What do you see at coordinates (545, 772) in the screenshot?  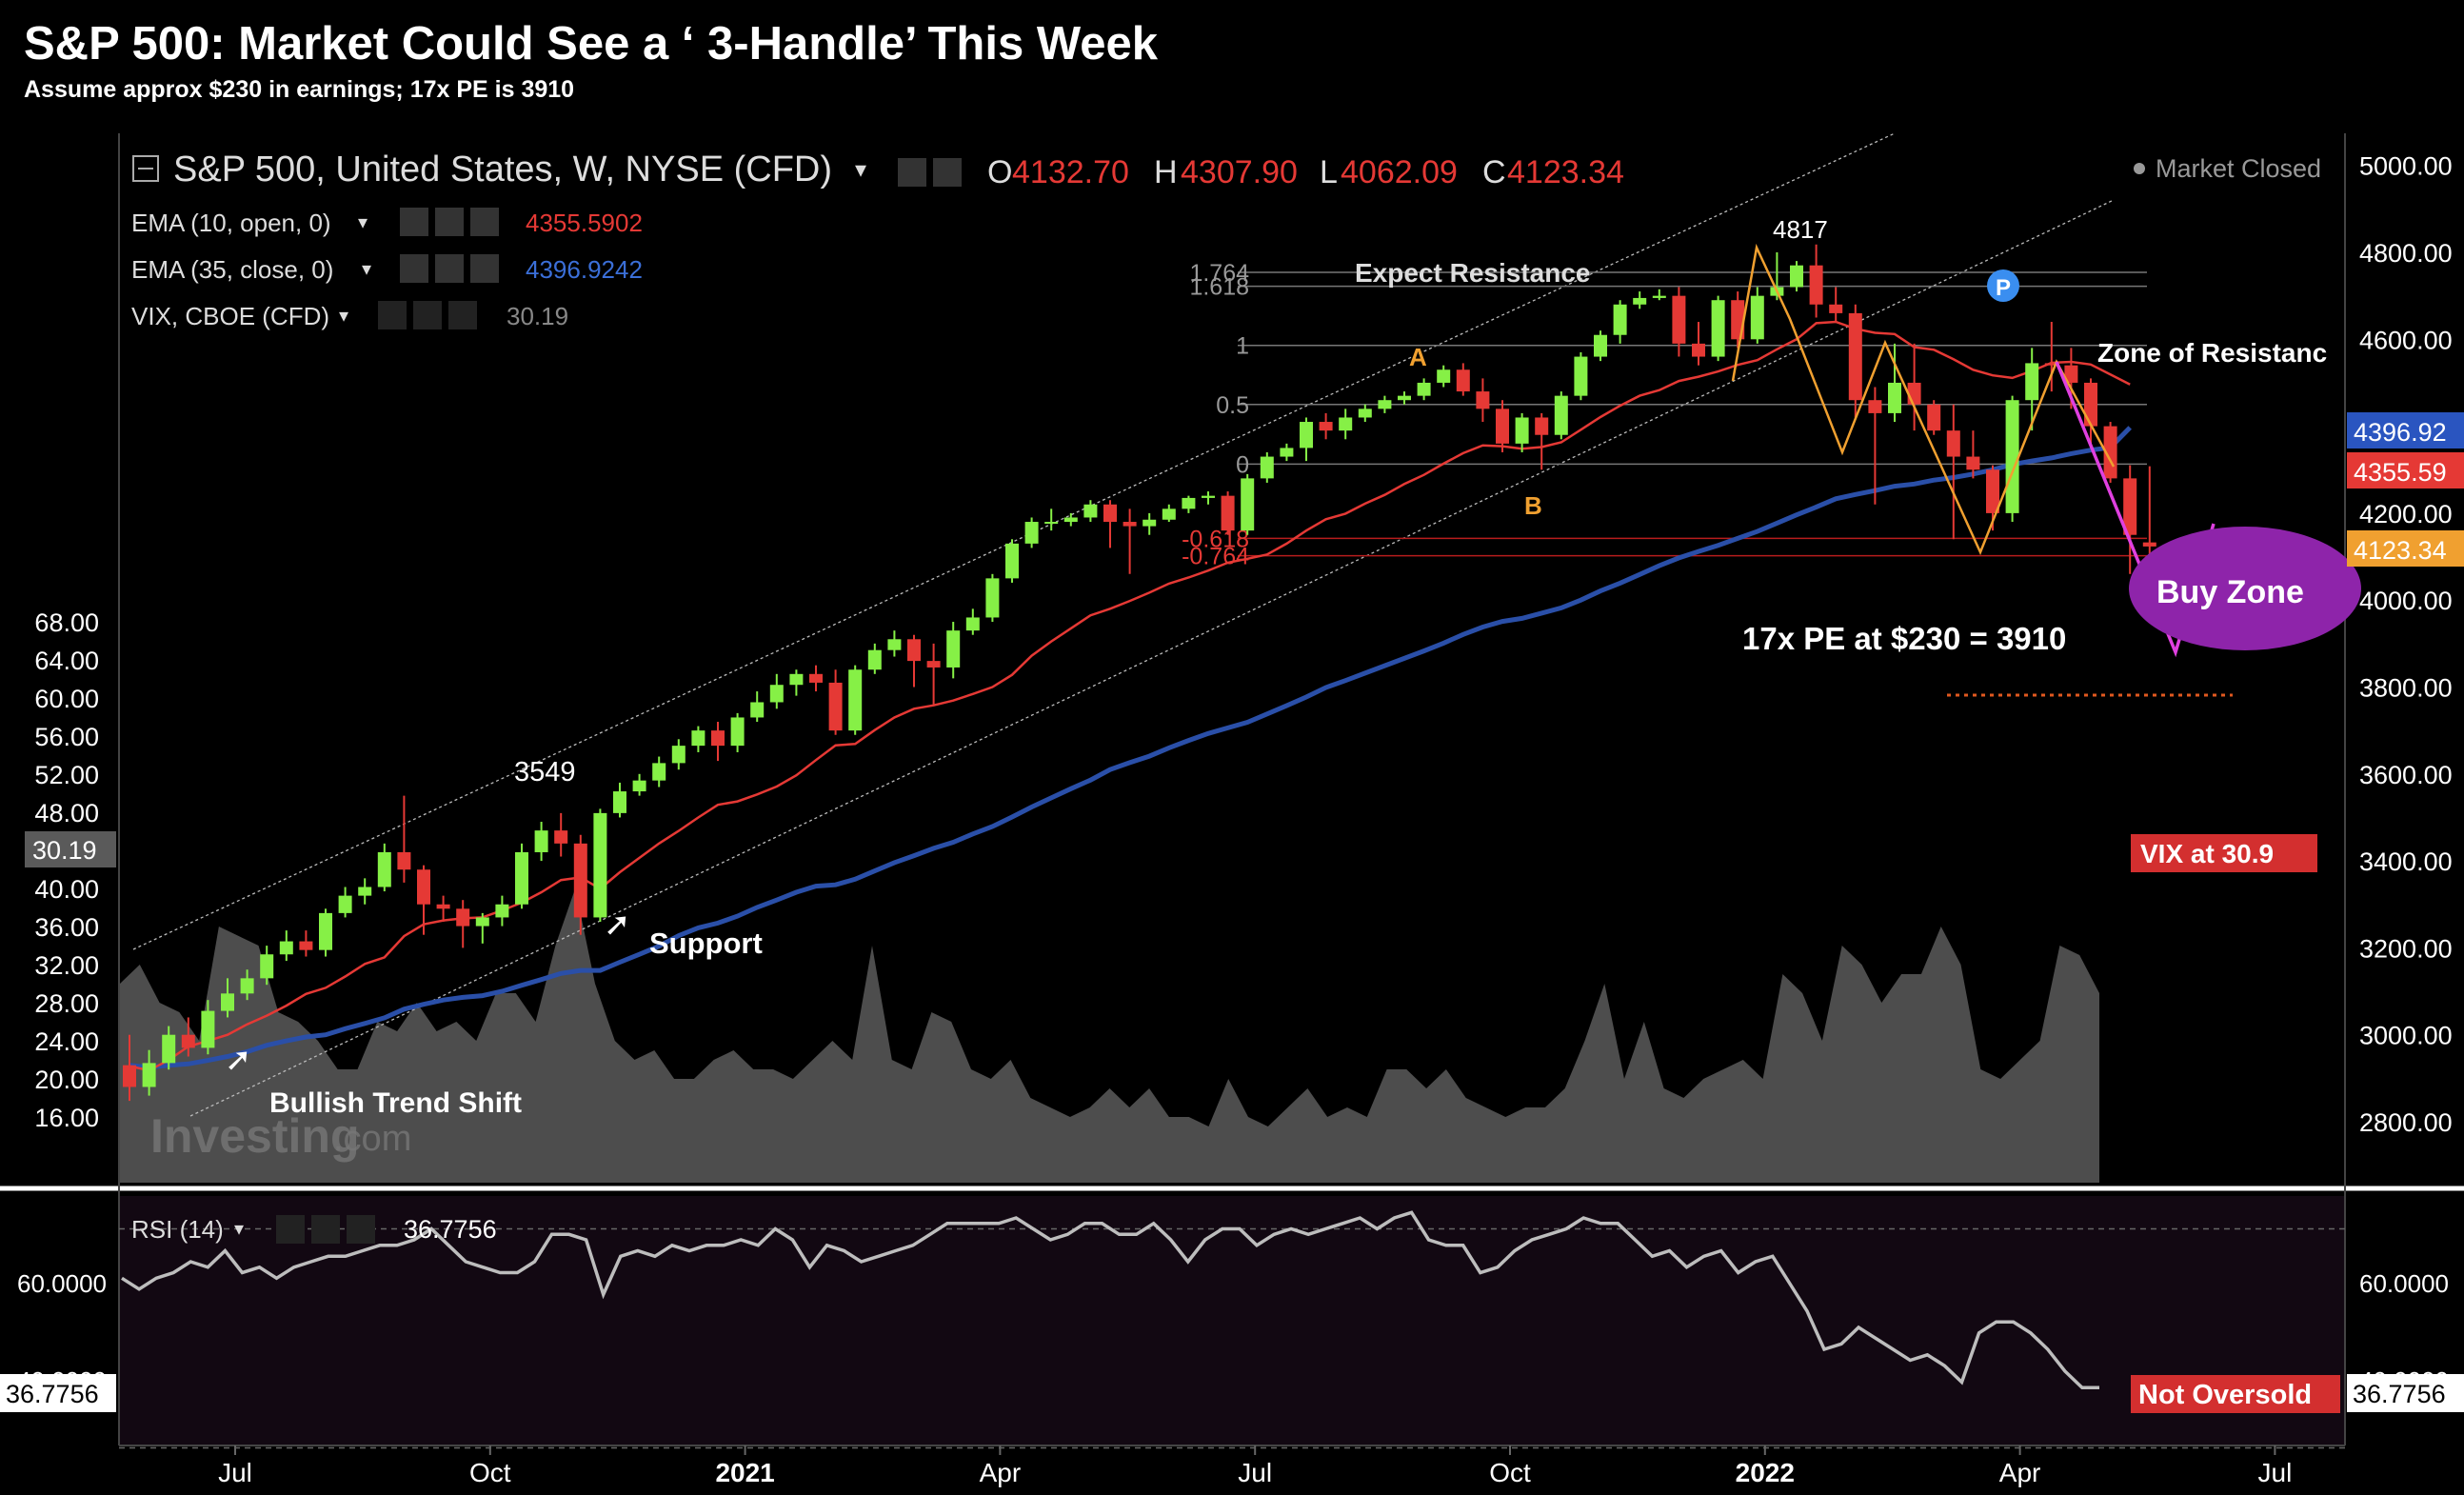 I see `early-peak-label: 3549` at bounding box center [545, 772].